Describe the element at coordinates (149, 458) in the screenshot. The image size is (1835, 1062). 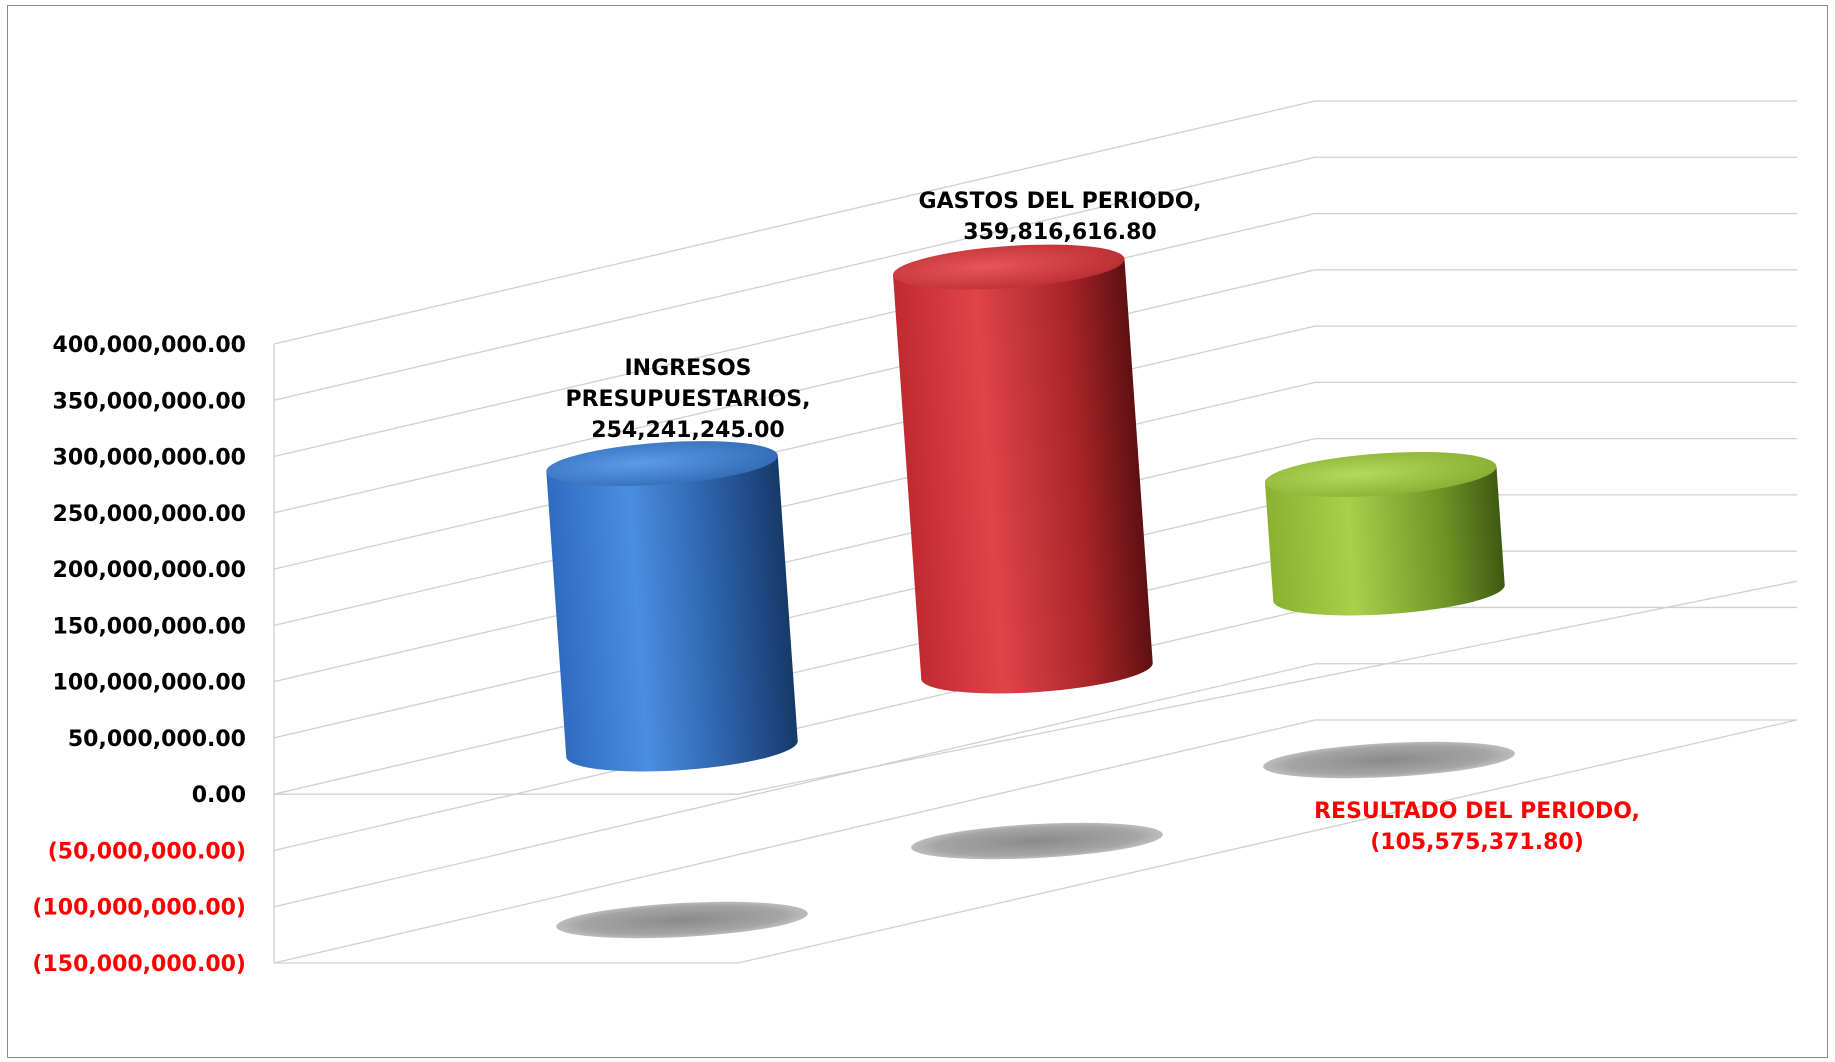
I see `y-tick-label-2: 300,000,000.00` at that location.